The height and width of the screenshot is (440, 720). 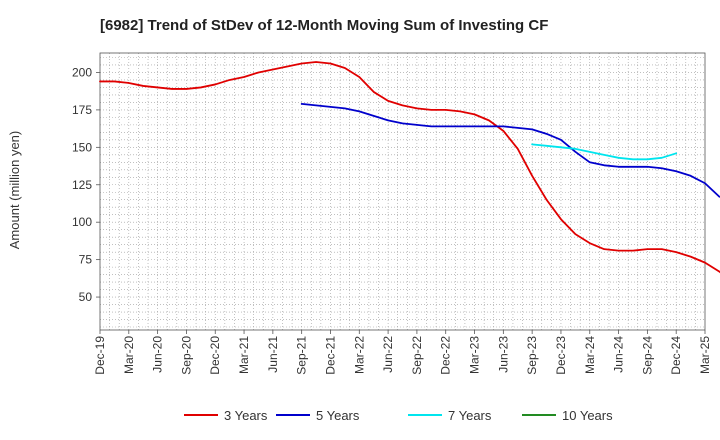 I want to click on legend: 3 Years 5 Years 7 Years 10 Years, so click(x=398, y=415).